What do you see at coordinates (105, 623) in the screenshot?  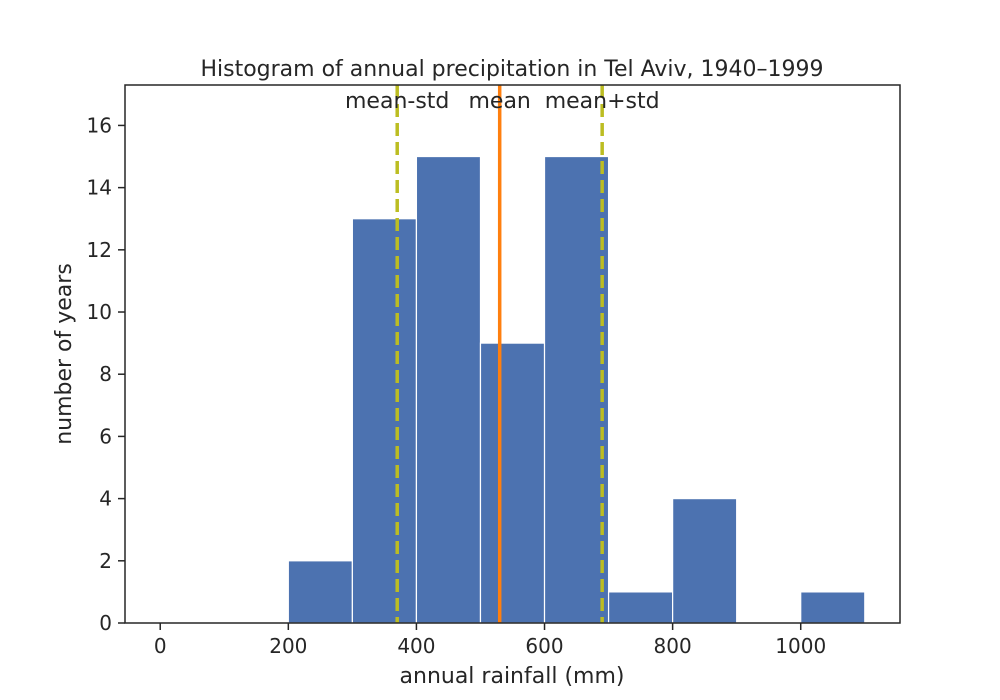 I see `y-tick-label-0: 0` at bounding box center [105, 623].